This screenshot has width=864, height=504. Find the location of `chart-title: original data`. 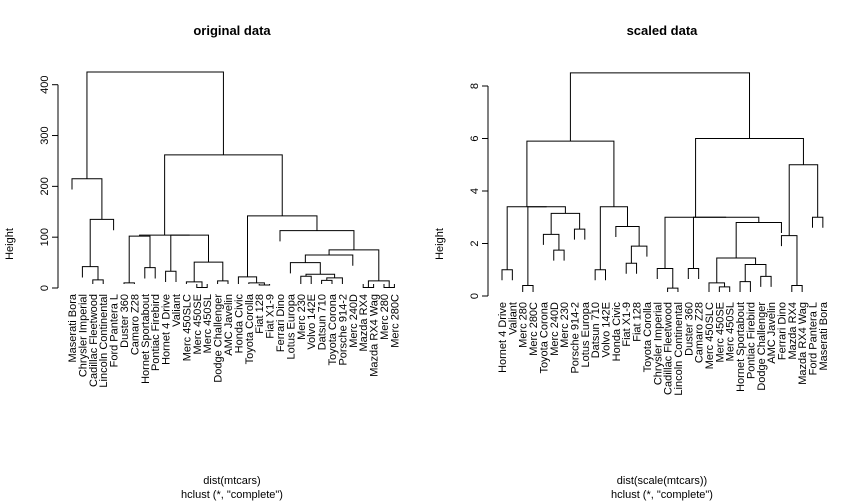

chart-title: original data is located at coordinates (232, 30).